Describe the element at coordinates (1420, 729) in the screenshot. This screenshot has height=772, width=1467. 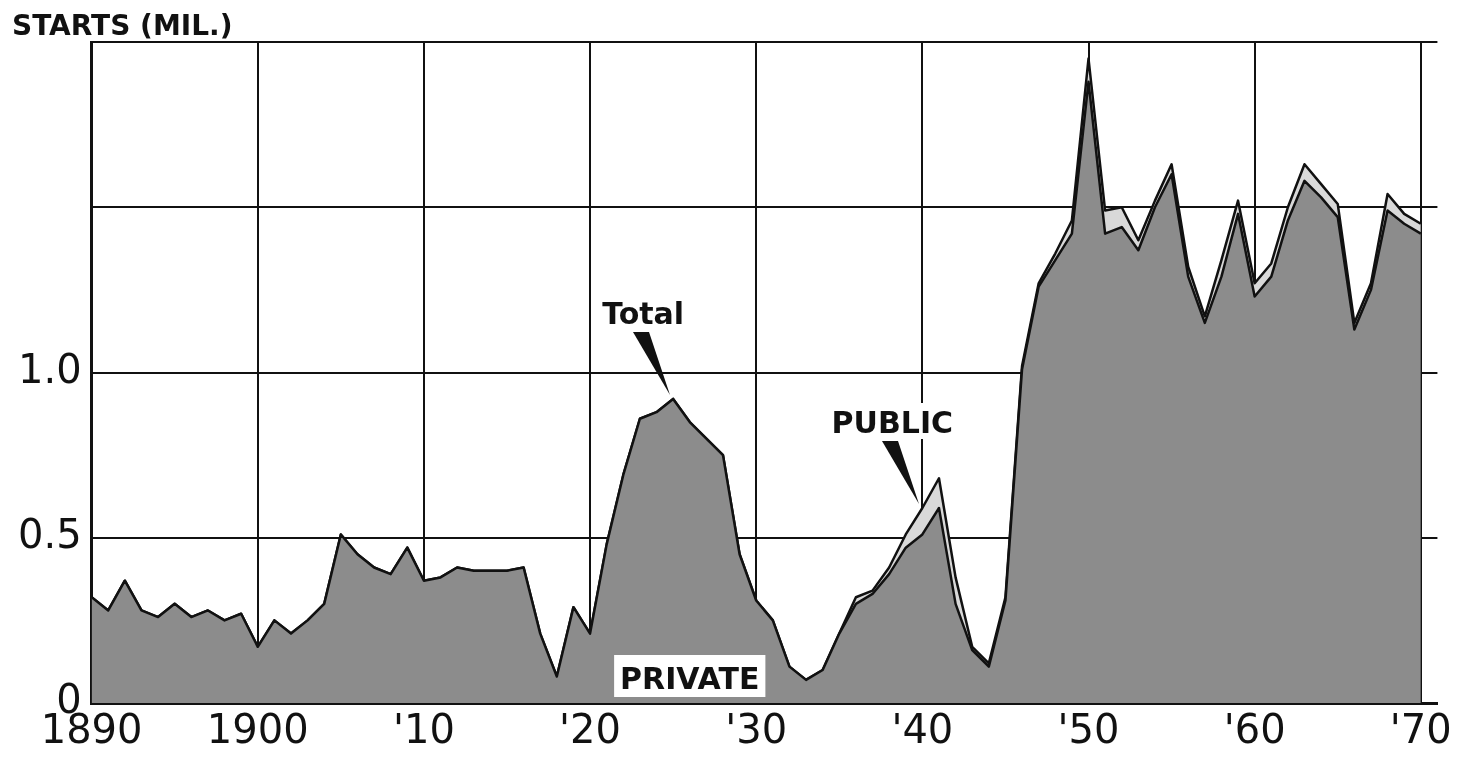
I see `x-tick-label: '70` at that location.